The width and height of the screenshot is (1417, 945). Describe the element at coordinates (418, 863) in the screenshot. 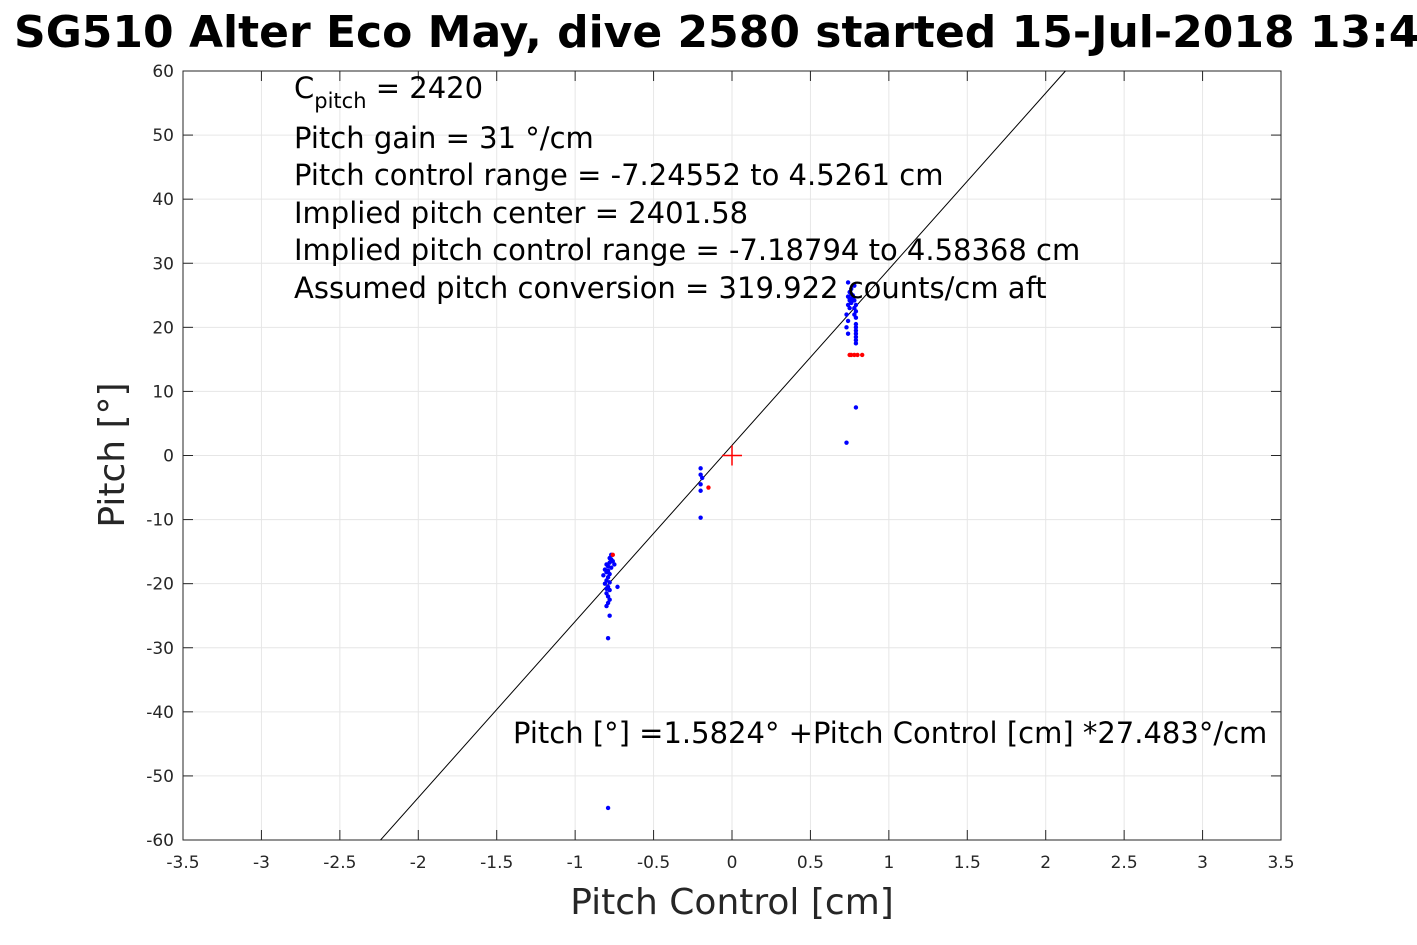

I see `x-tick-label: -2` at that location.